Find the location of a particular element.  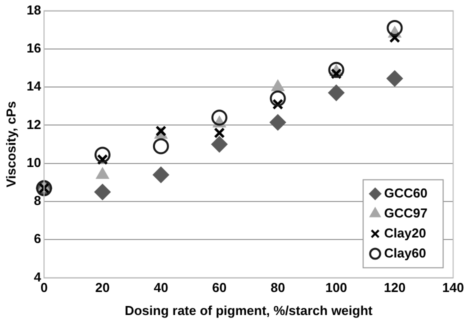

x-tick-label: 140 is located at coordinates (453, 288).